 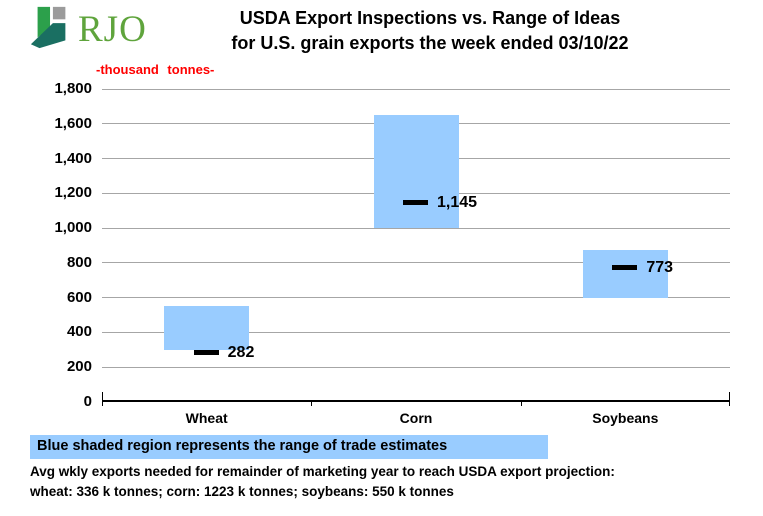 What do you see at coordinates (625, 273) in the screenshot?
I see `range-bar-soybeans` at bounding box center [625, 273].